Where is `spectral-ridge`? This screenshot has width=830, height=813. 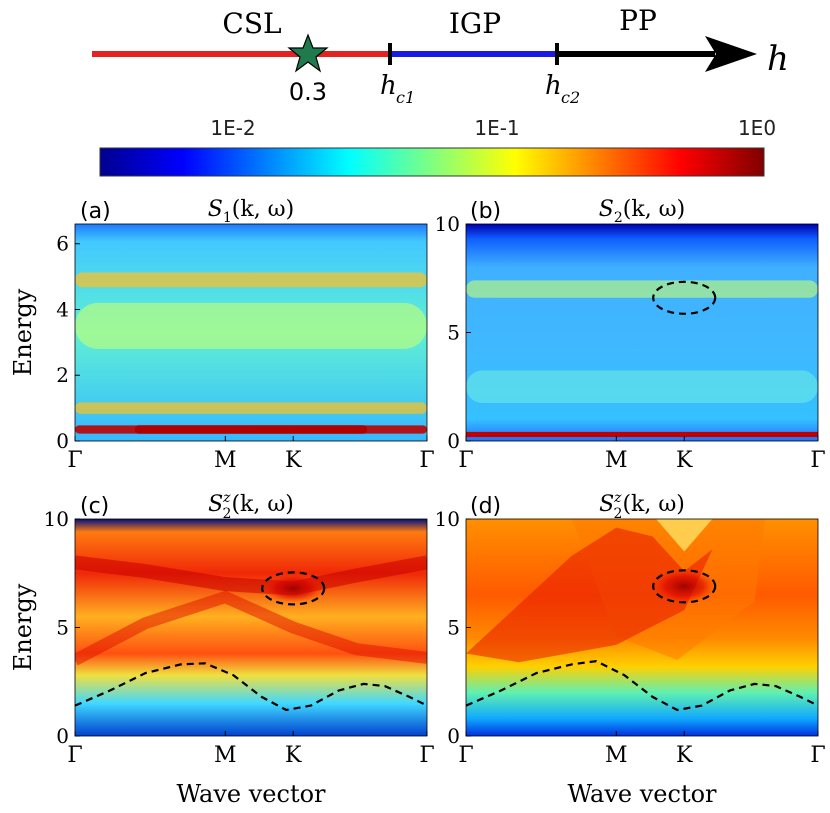 spectral-ridge is located at coordinates (589, 595).